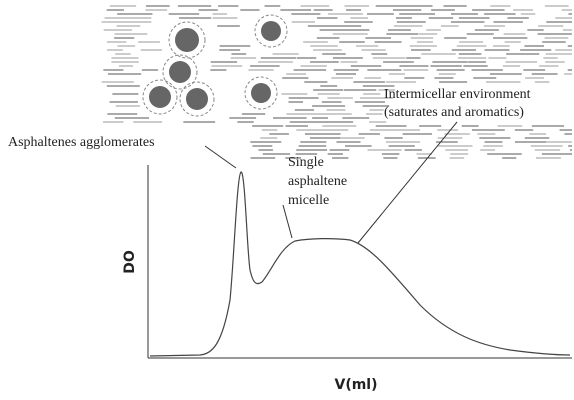 Image resolution: width=574 pixels, height=400 pixels. What do you see at coordinates (454, 112) in the screenshot?
I see `intermicellar-label: (saturates and aromatics)` at bounding box center [454, 112].